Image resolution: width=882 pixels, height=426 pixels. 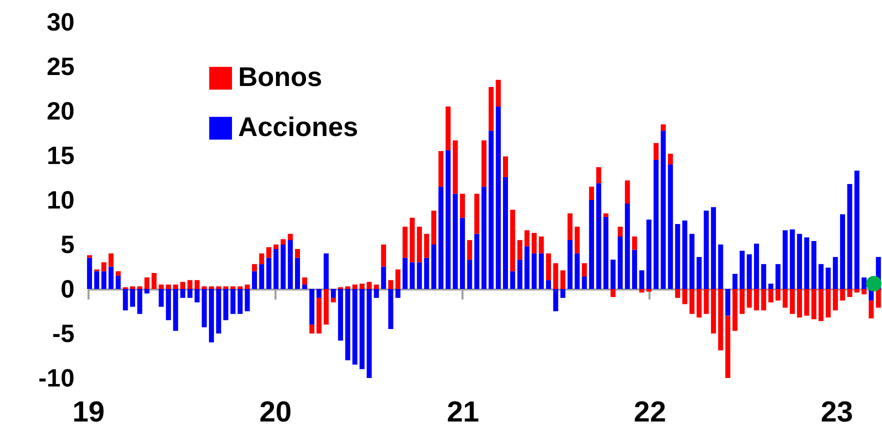 What do you see at coordinates (88, 411) in the screenshot?
I see `x-tick-label: 19` at bounding box center [88, 411].